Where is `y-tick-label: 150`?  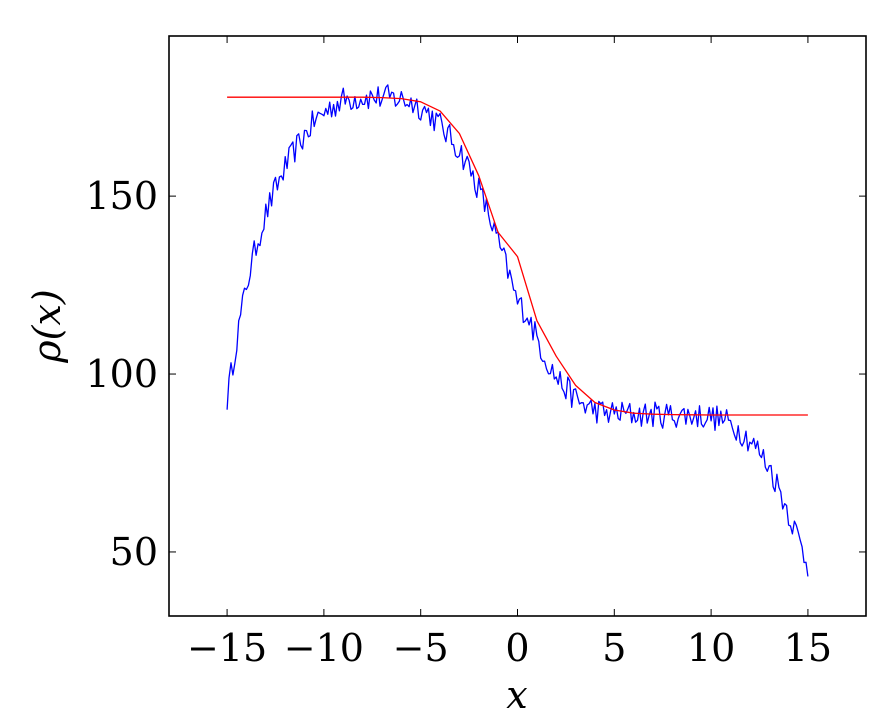
y-tick-label: 150 is located at coordinates (121, 196).